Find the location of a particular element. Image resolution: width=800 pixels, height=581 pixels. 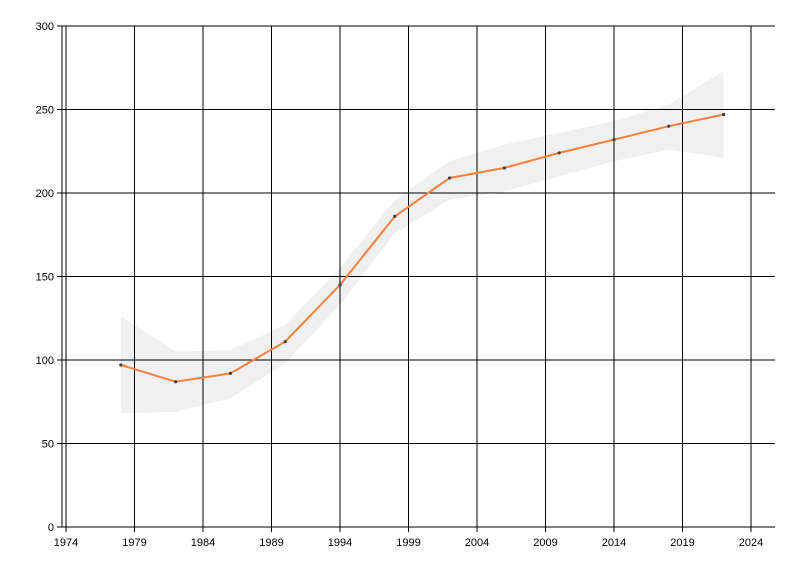

x-tick-label: 2004 is located at coordinates (477, 543).